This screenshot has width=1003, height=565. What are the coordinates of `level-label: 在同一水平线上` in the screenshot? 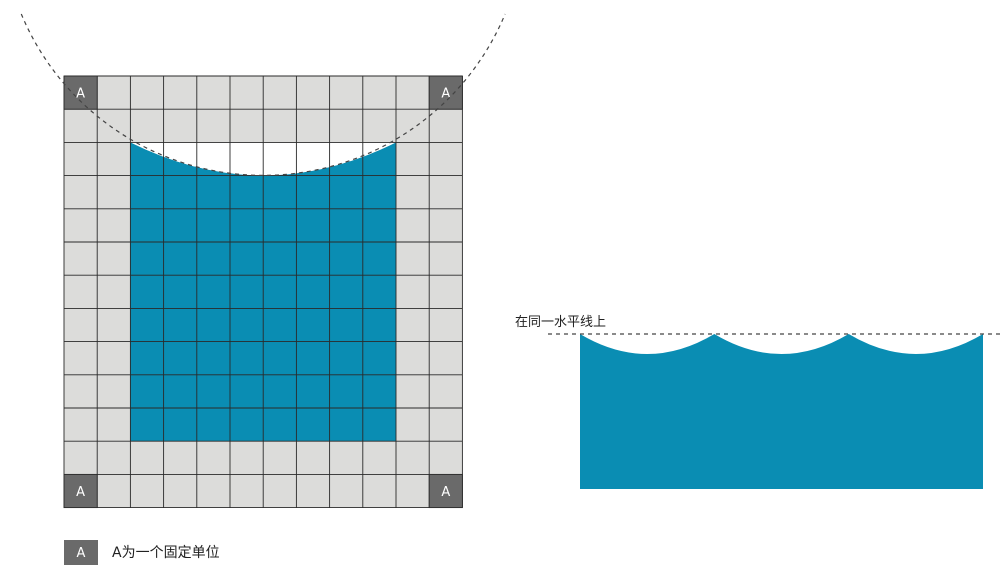 It's located at (560, 322).